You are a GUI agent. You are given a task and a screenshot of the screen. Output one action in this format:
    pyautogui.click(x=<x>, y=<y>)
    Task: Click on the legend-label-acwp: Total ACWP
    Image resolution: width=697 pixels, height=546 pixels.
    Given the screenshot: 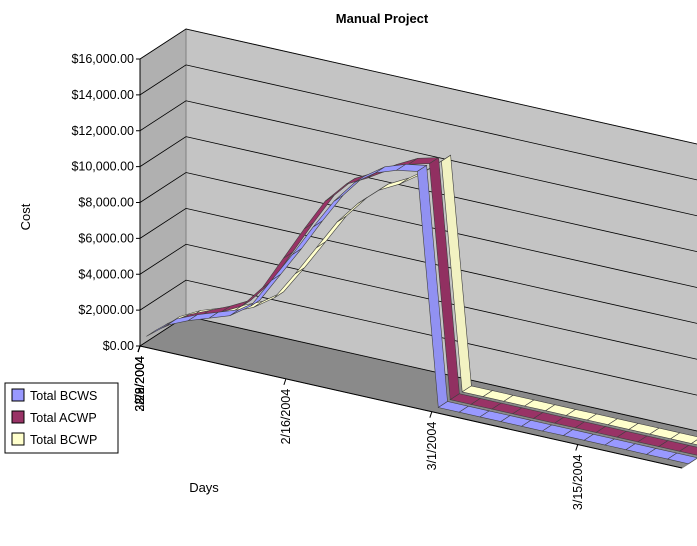 What is the action you would take?
    pyautogui.click(x=63, y=418)
    